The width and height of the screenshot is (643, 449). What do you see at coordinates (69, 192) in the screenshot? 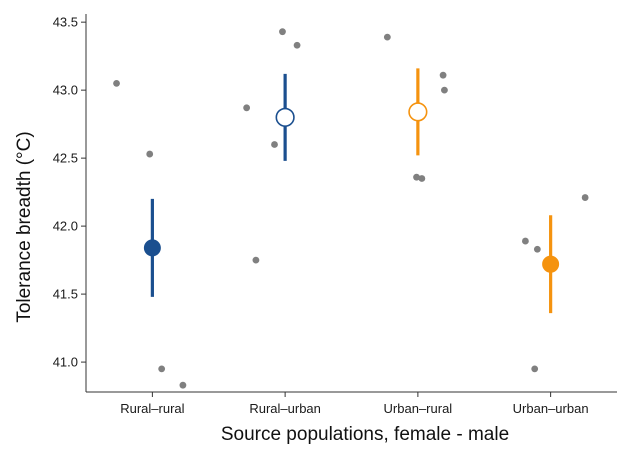
I see `y-axis-ticks: 41.0 41.5 42.0 42.5 43.0 43.5` at bounding box center [69, 192].